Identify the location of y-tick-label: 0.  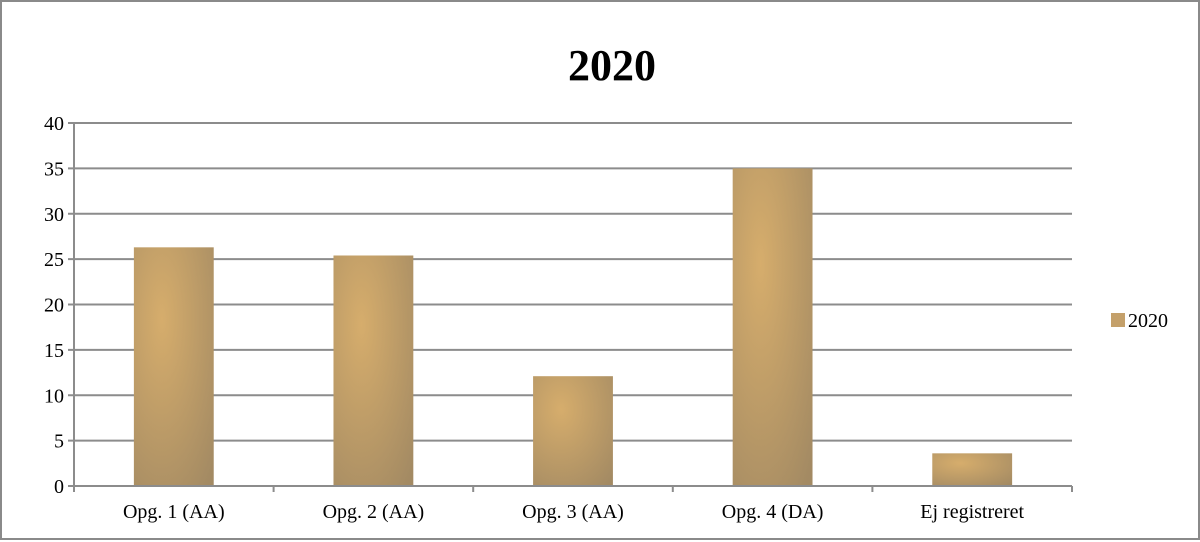
(59, 487).